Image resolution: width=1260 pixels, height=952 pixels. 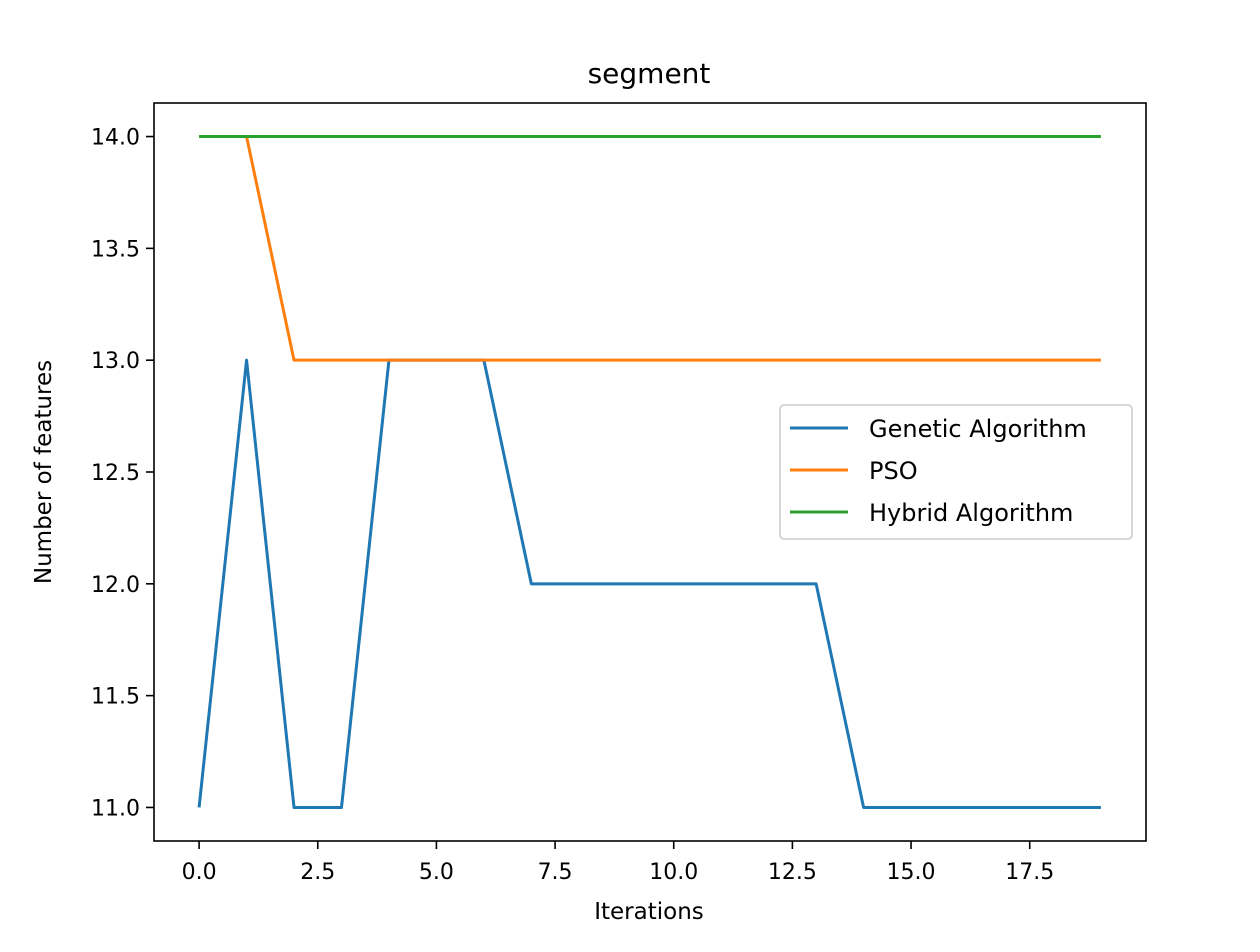 What do you see at coordinates (978, 429) in the screenshot?
I see `legend-label-1: Genetic Algorithm` at bounding box center [978, 429].